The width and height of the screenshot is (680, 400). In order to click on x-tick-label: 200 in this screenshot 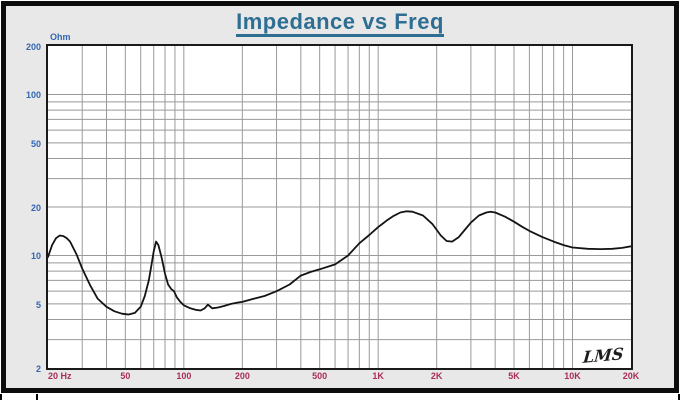, I will do `click(242, 376)`.